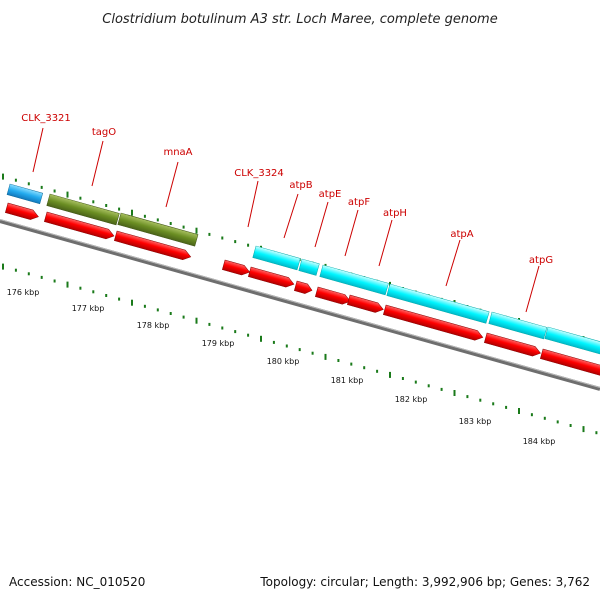 The image size is (600, 600). What do you see at coordinates (572, 342) in the screenshot?
I see `feature-atpg` at bounding box center [572, 342].